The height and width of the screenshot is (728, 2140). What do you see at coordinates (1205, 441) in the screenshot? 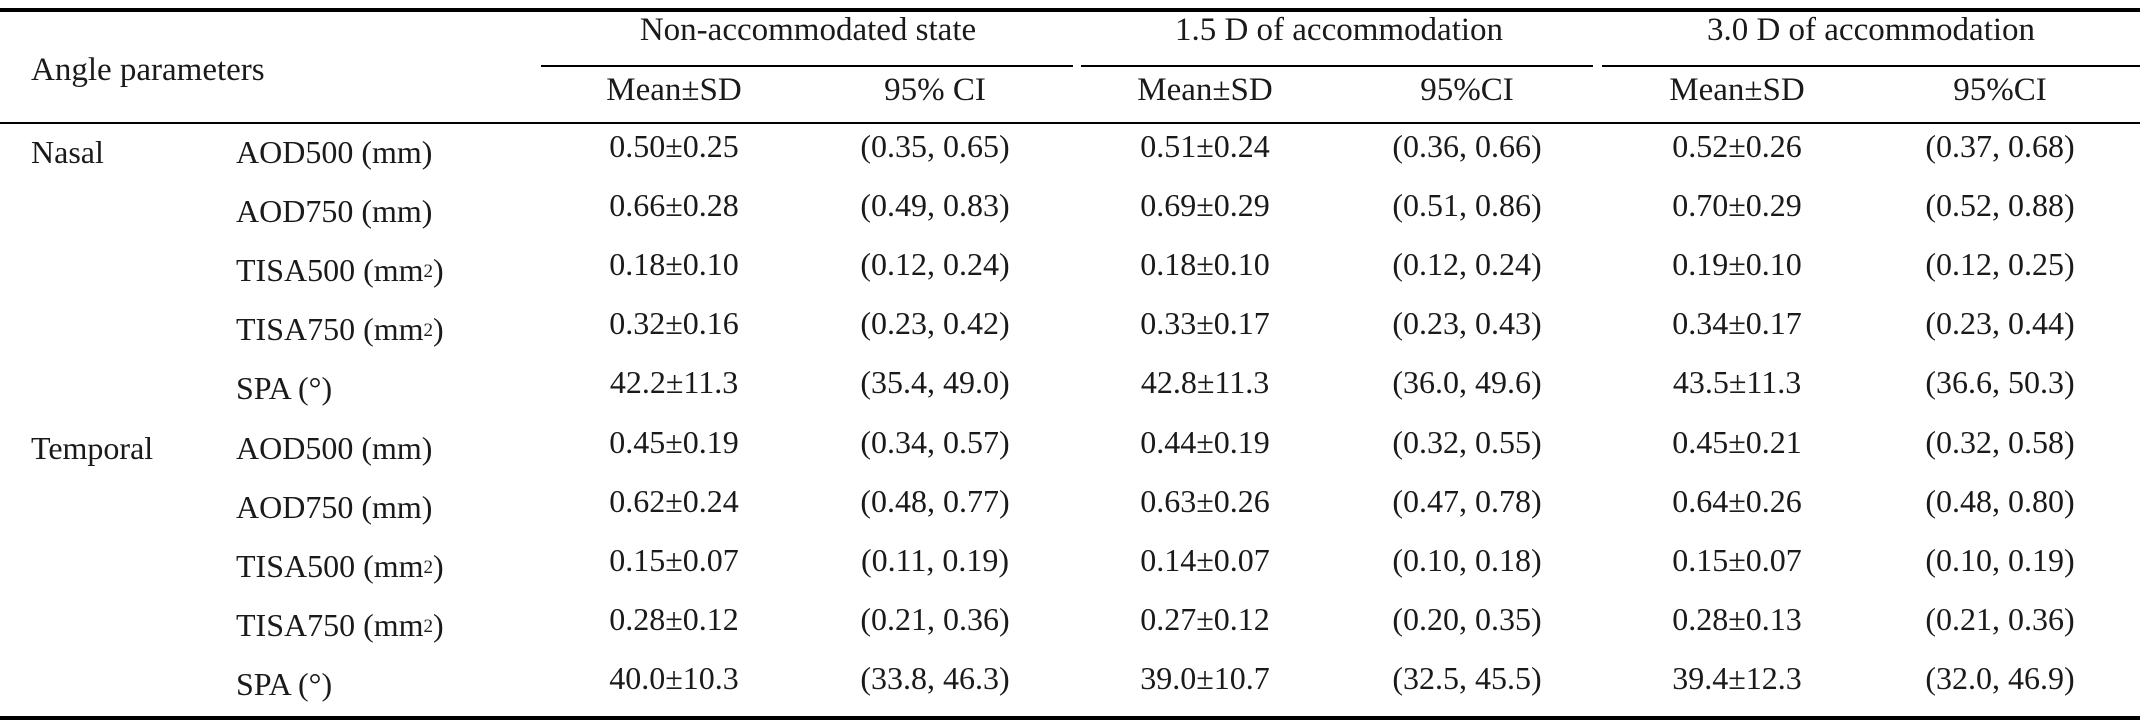
I see `mean-sd-cell: 0.44±0.19` at bounding box center [1205, 441].